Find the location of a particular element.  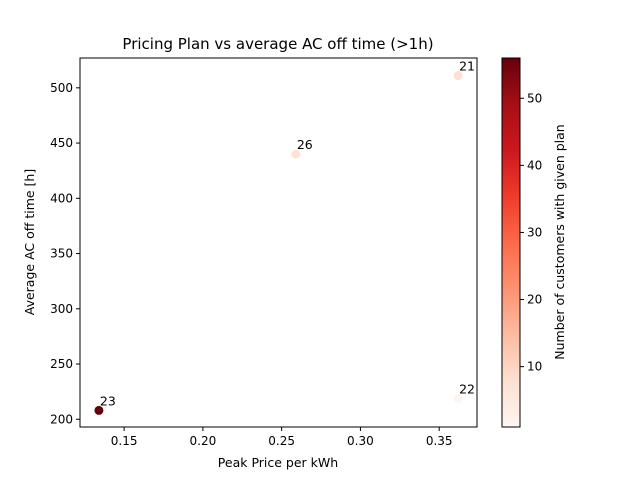

y-tick-label: 450 is located at coordinates (61, 143).